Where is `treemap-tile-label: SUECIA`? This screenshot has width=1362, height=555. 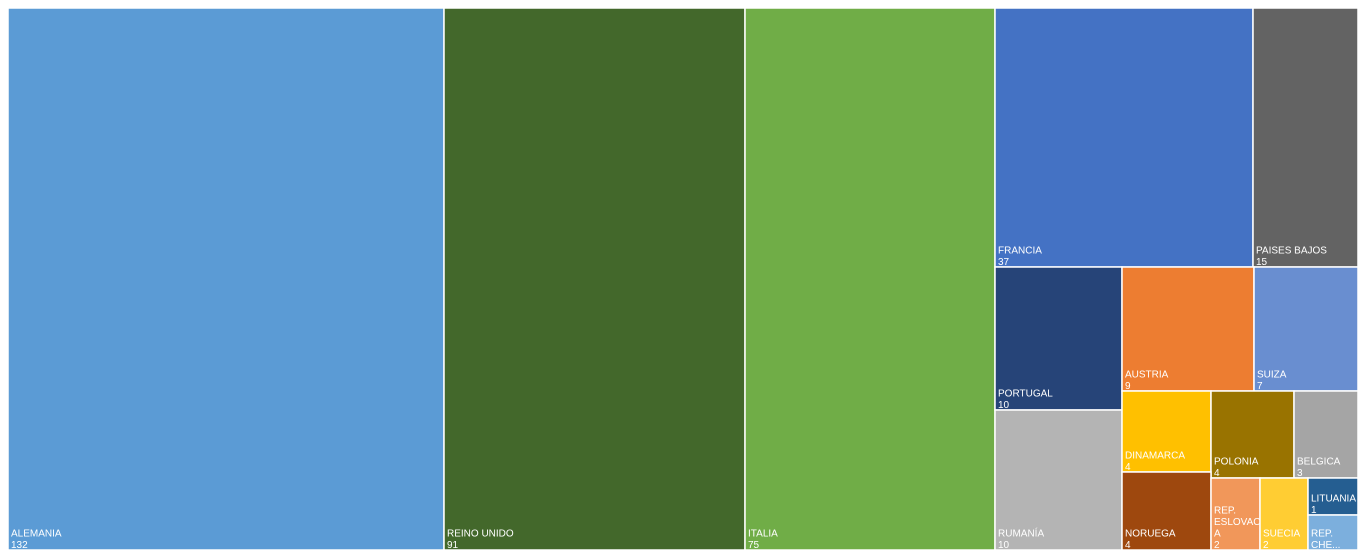 treemap-tile-label: SUECIA is located at coordinates (1282, 534).